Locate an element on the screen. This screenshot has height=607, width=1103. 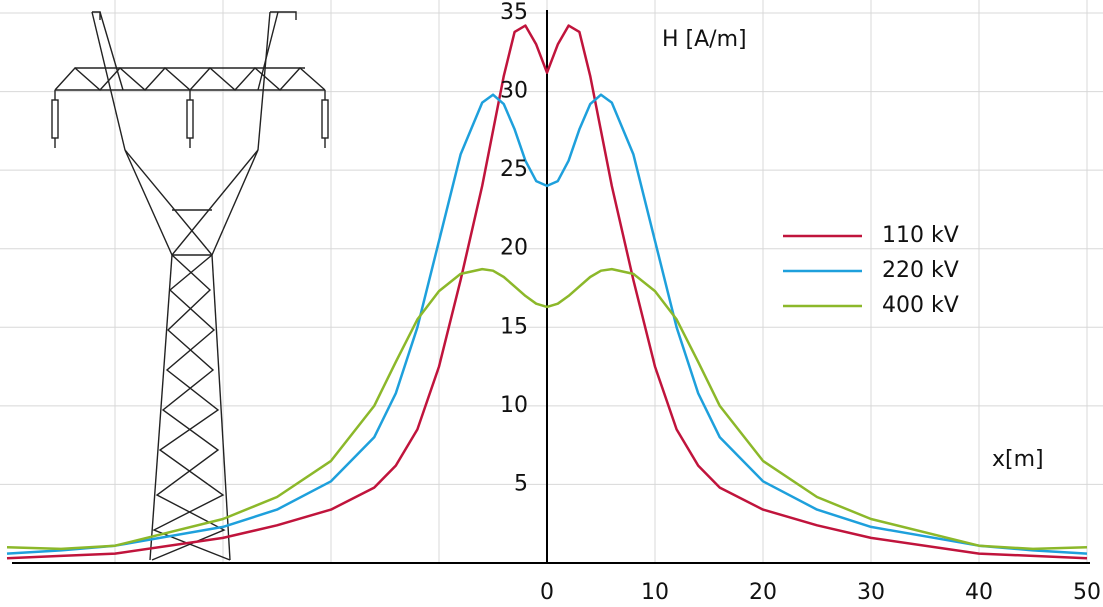
y-tick-label: 5 is located at coordinates (521, 483).